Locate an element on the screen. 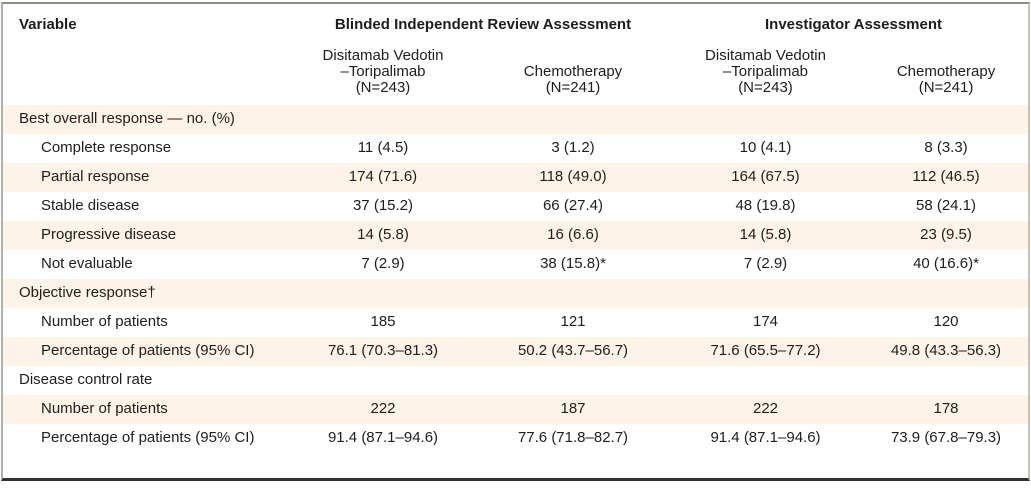 This screenshot has height=493, width=1031. value-cell: 49.8 (43.3–56.3) is located at coordinates (946, 350).